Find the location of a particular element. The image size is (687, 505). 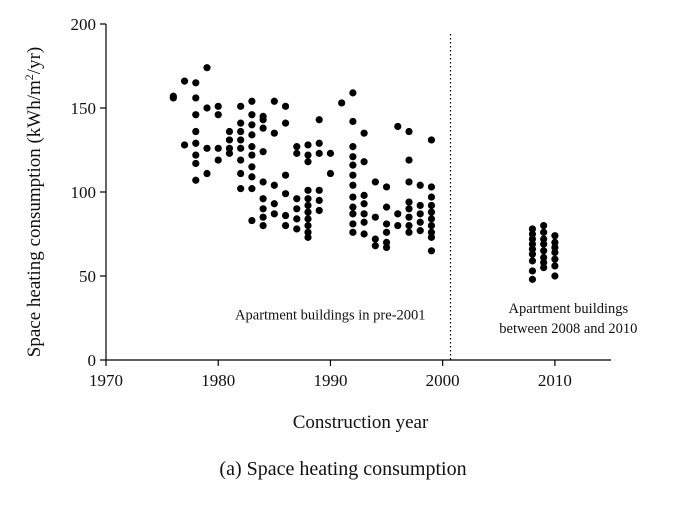

figure-caption: (a) Space heating consumption is located at coordinates (342, 469).